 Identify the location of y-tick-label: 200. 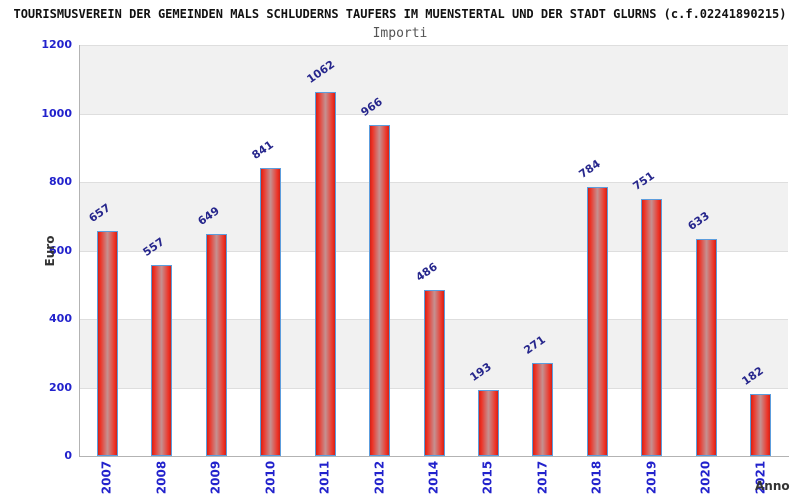
(60, 387).